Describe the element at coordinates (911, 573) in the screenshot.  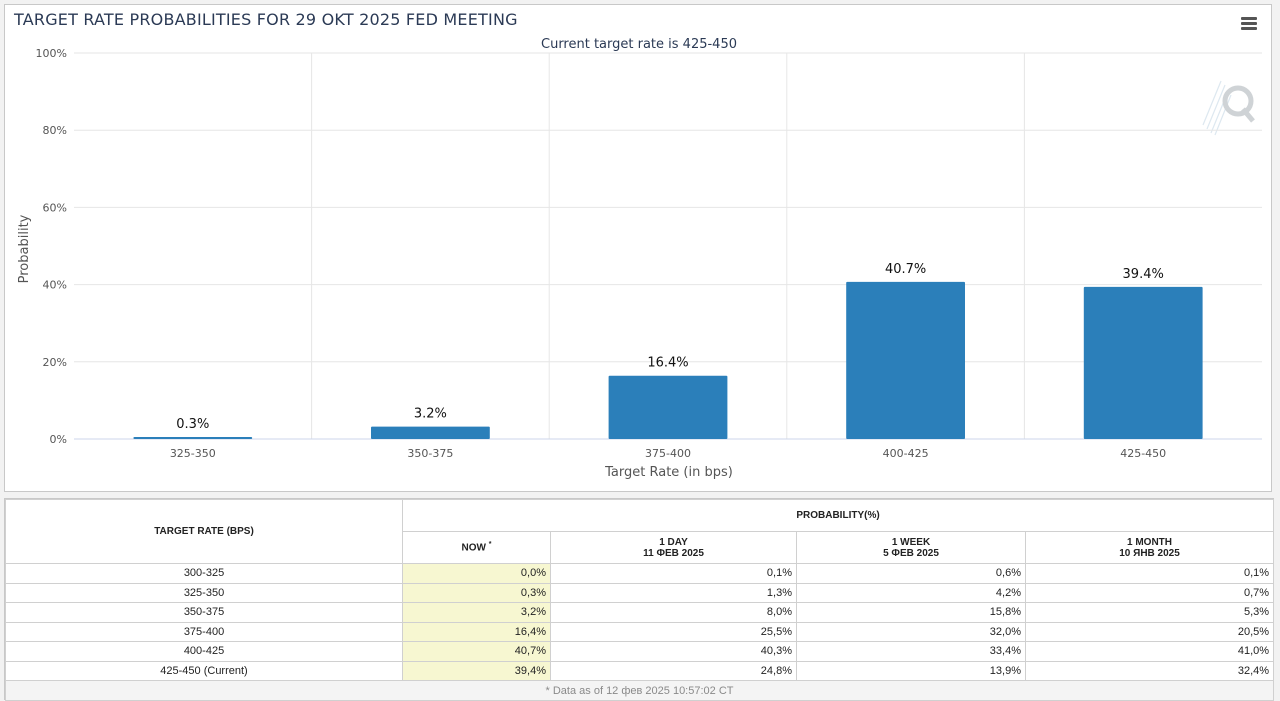
I see `week-probability-cell: 0,6%` at that location.